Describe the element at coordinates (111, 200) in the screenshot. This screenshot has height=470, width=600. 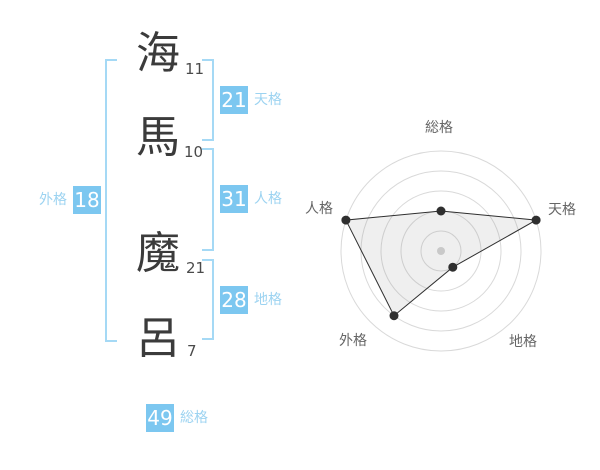
I see `name-bracket` at that location.